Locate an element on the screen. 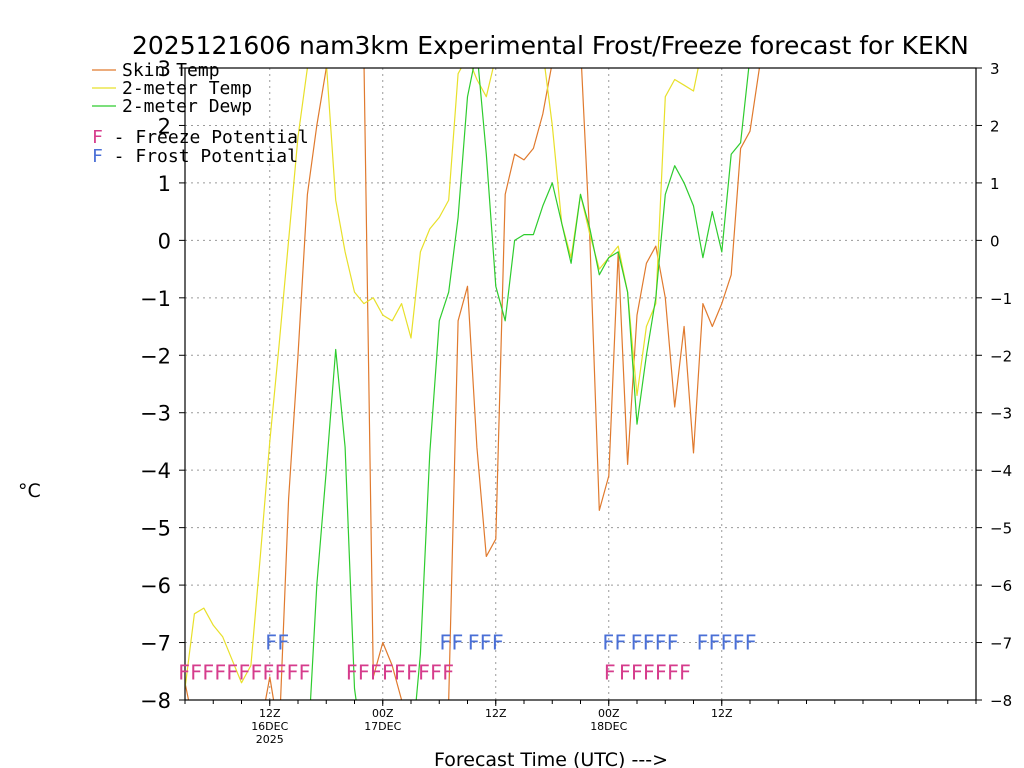  y-tick-label: −6 is located at coordinates (155, 586).